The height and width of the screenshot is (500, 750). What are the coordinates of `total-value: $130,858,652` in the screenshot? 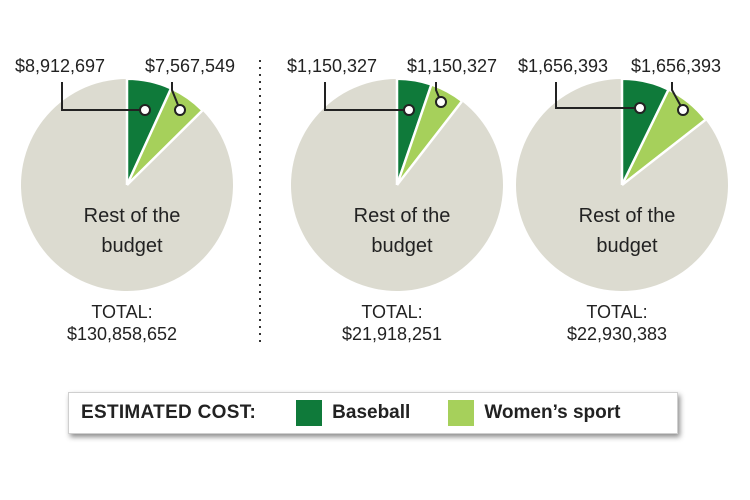 It's located at (122, 334).